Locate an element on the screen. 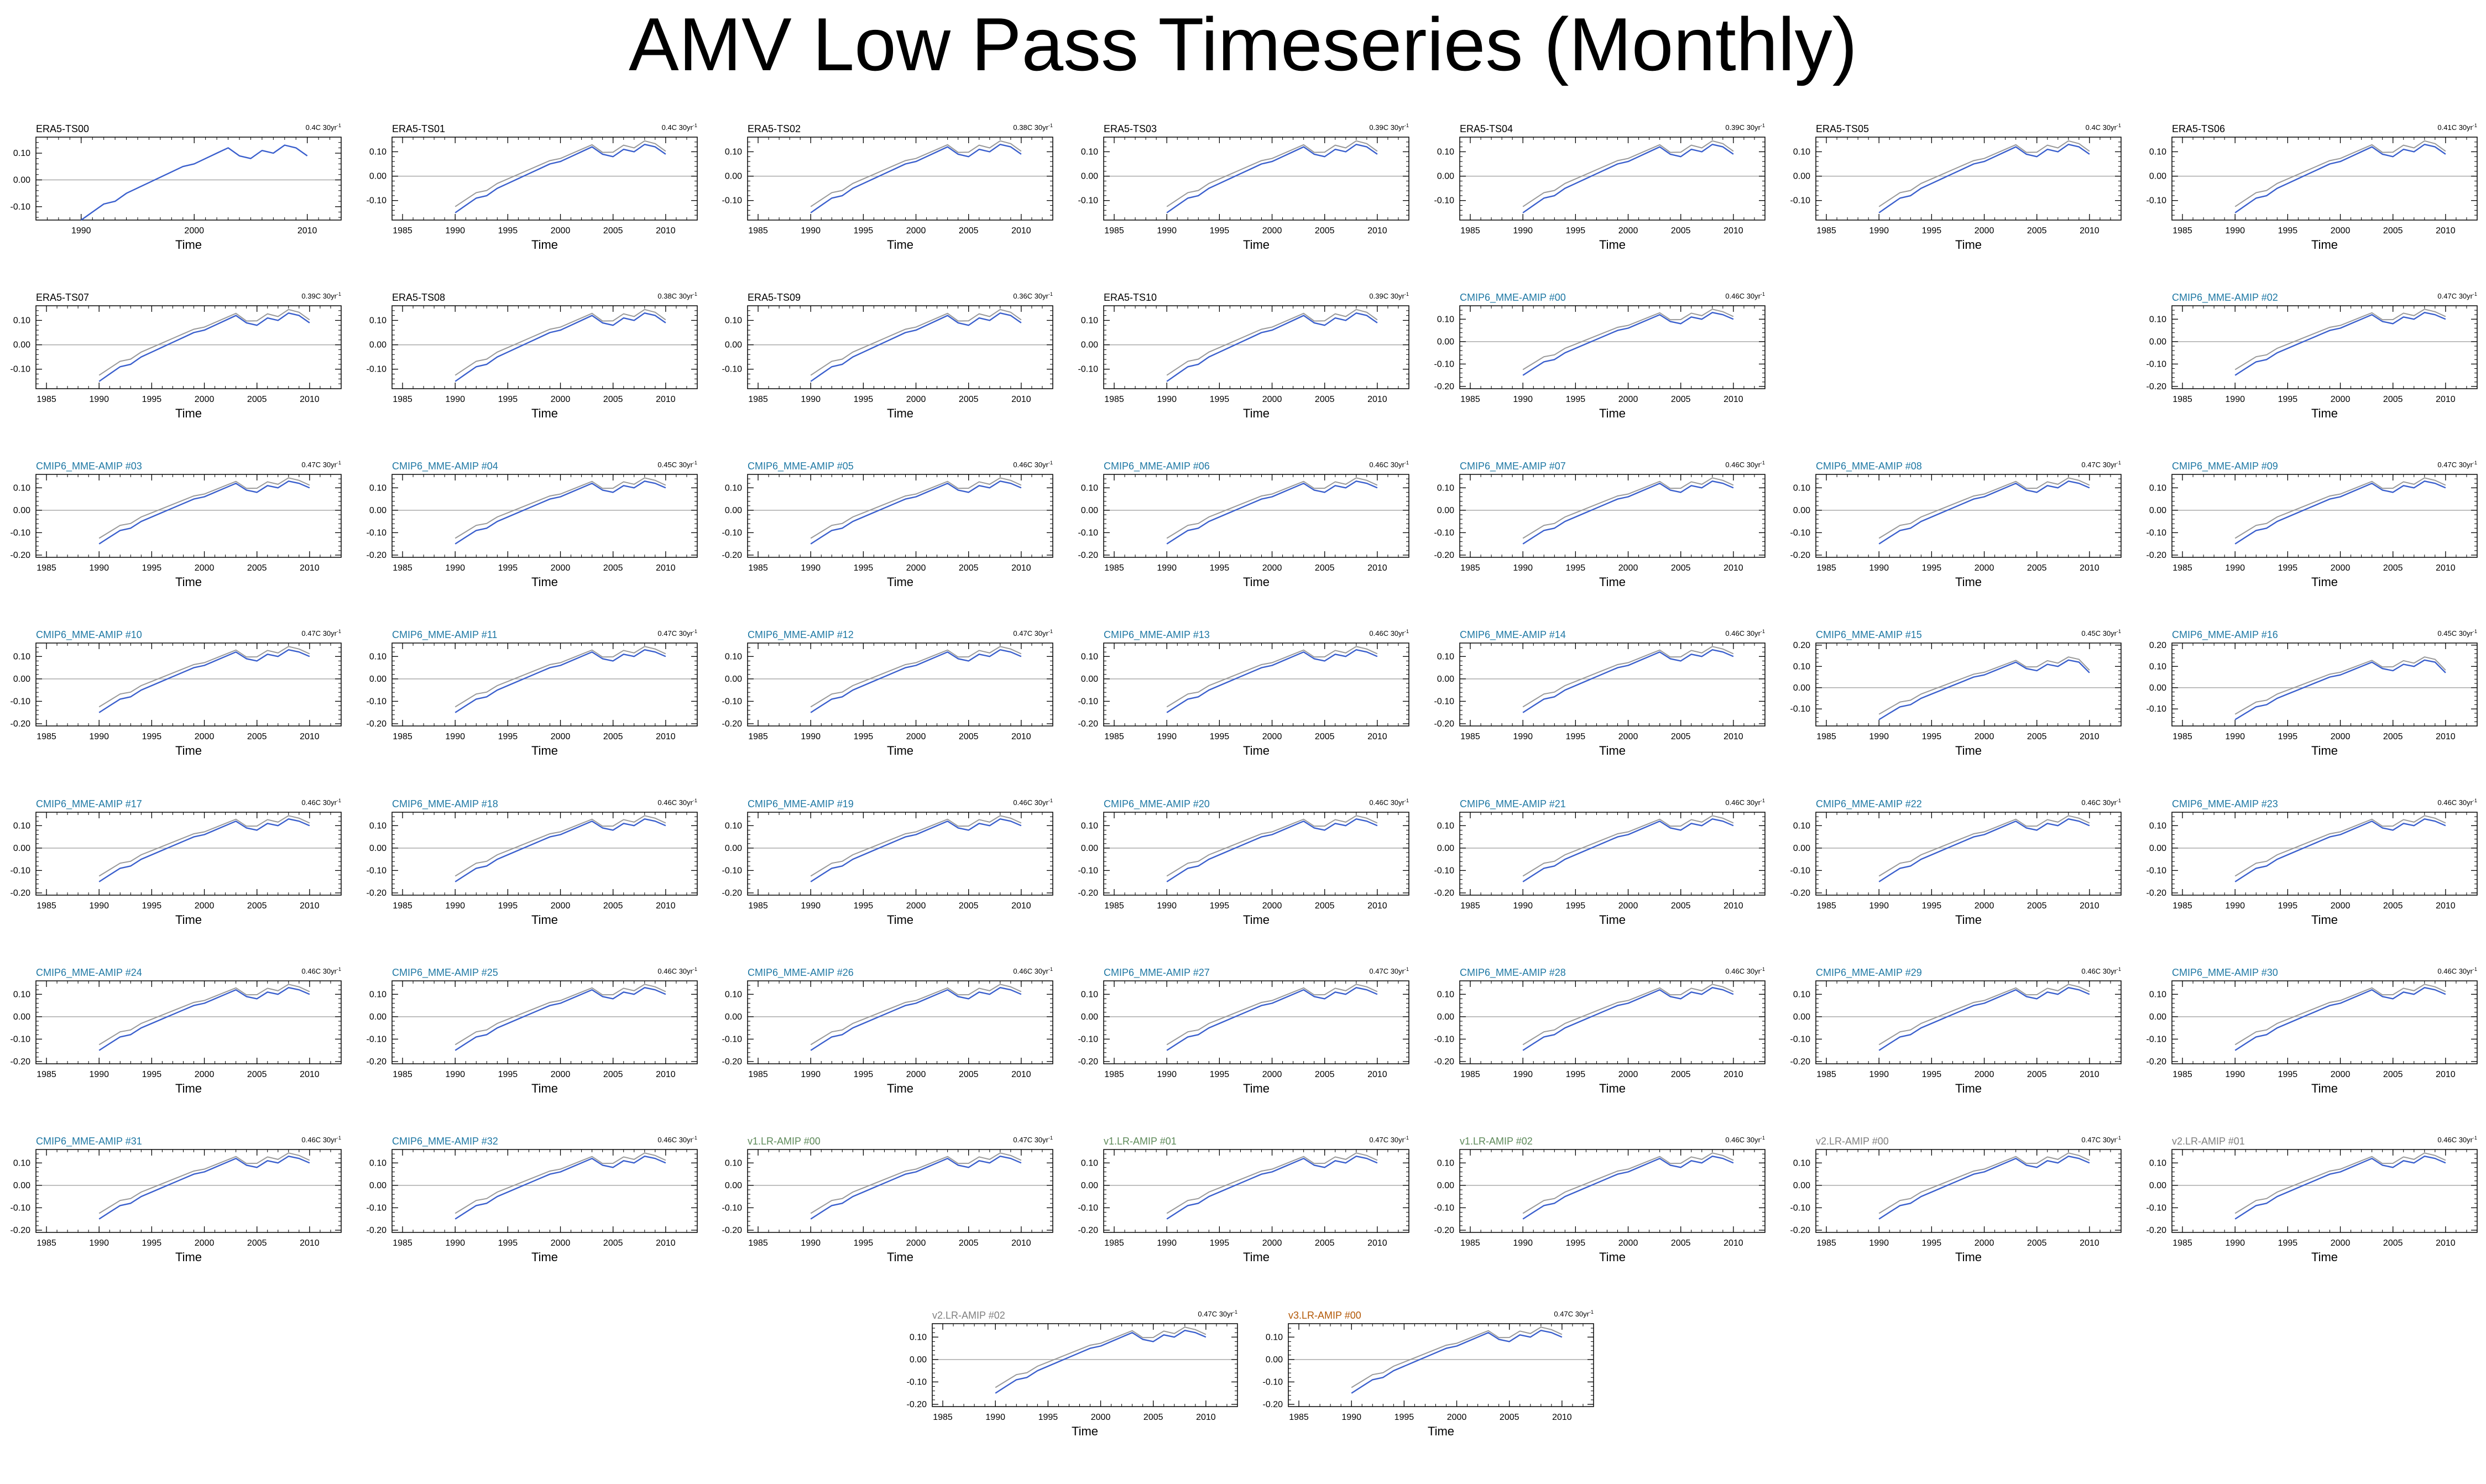 The width and height of the screenshot is (2486, 1484). panel-title: CMIP6_MME-AMIP #09 is located at coordinates (2225, 467).